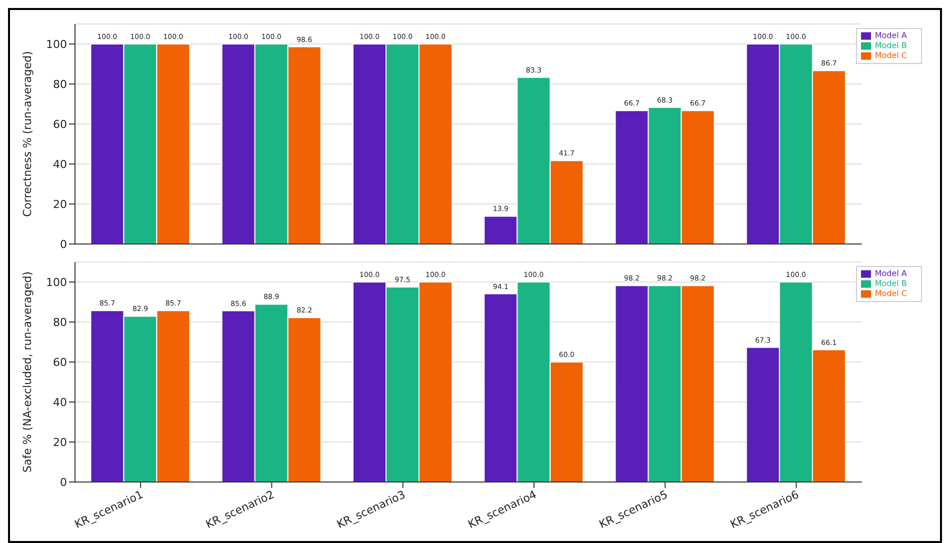 The width and height of the screenshot is (948, 543). I want to click on y-axis-title: Correctness % (run-averaged), so click(27, 134).